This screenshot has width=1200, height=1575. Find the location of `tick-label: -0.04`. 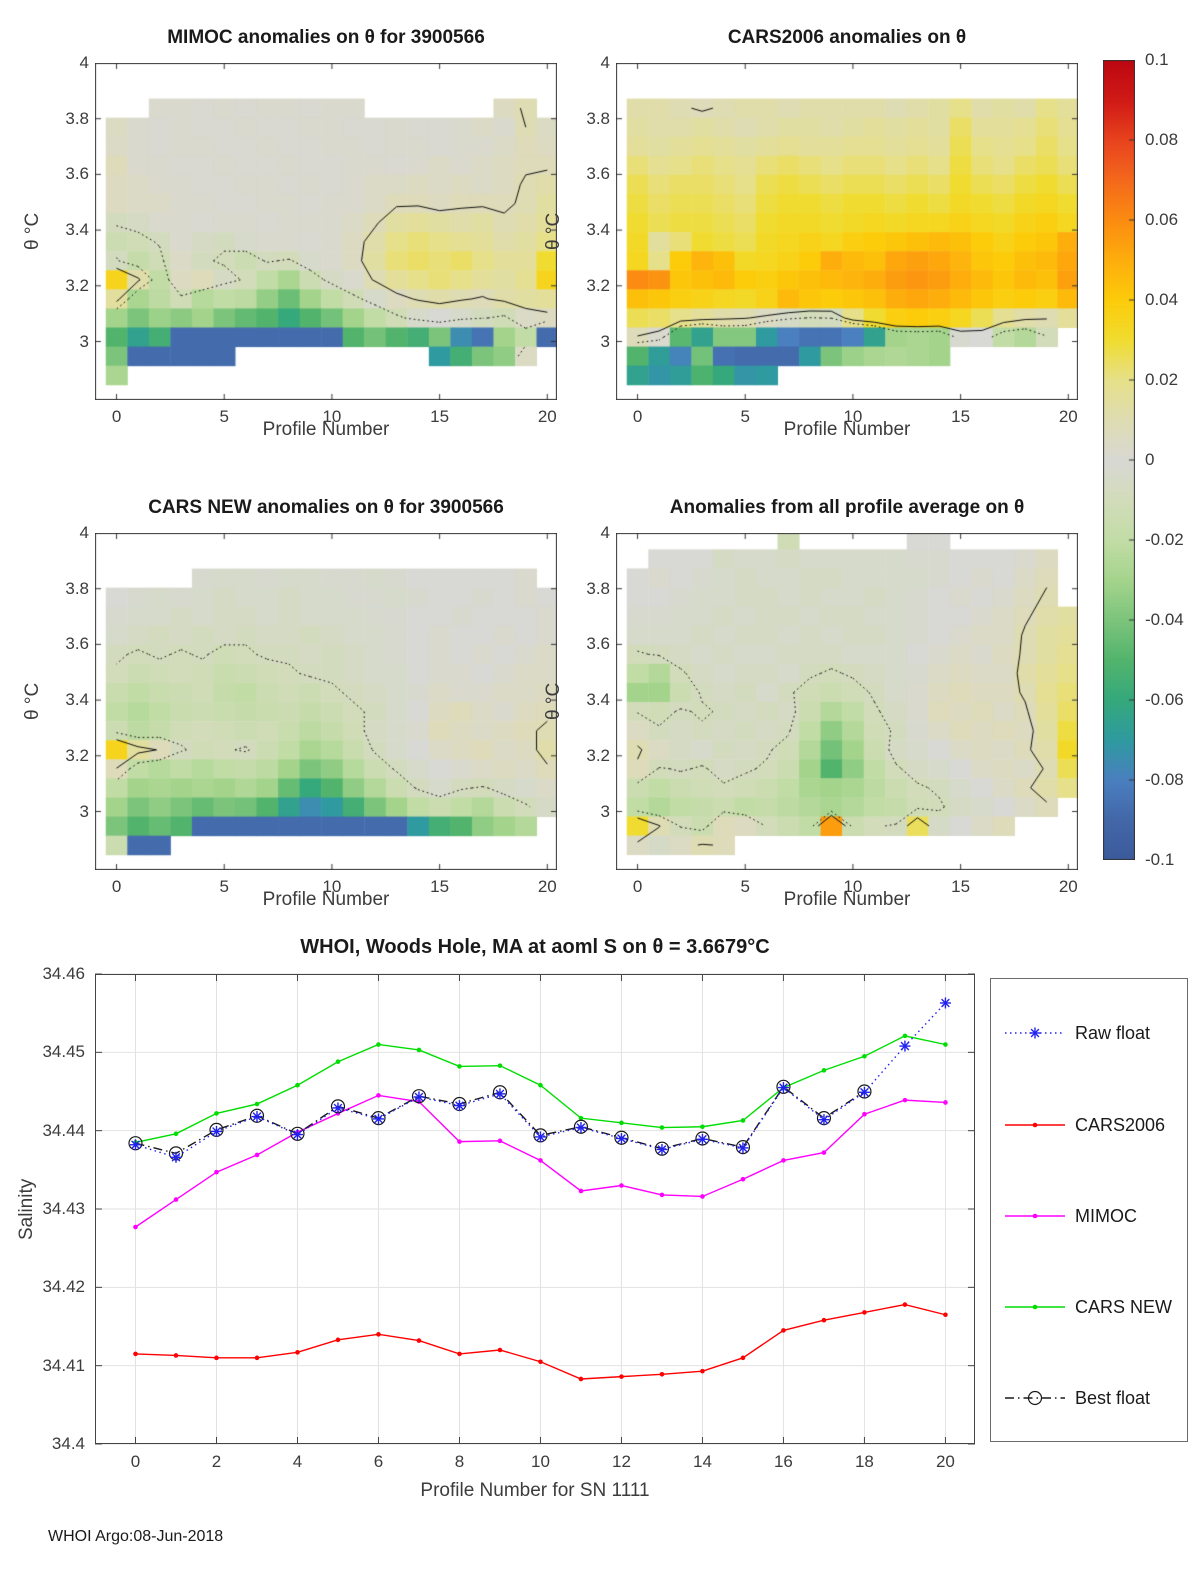

tick-label: -0.04 is located at coordinates (1164, 619).